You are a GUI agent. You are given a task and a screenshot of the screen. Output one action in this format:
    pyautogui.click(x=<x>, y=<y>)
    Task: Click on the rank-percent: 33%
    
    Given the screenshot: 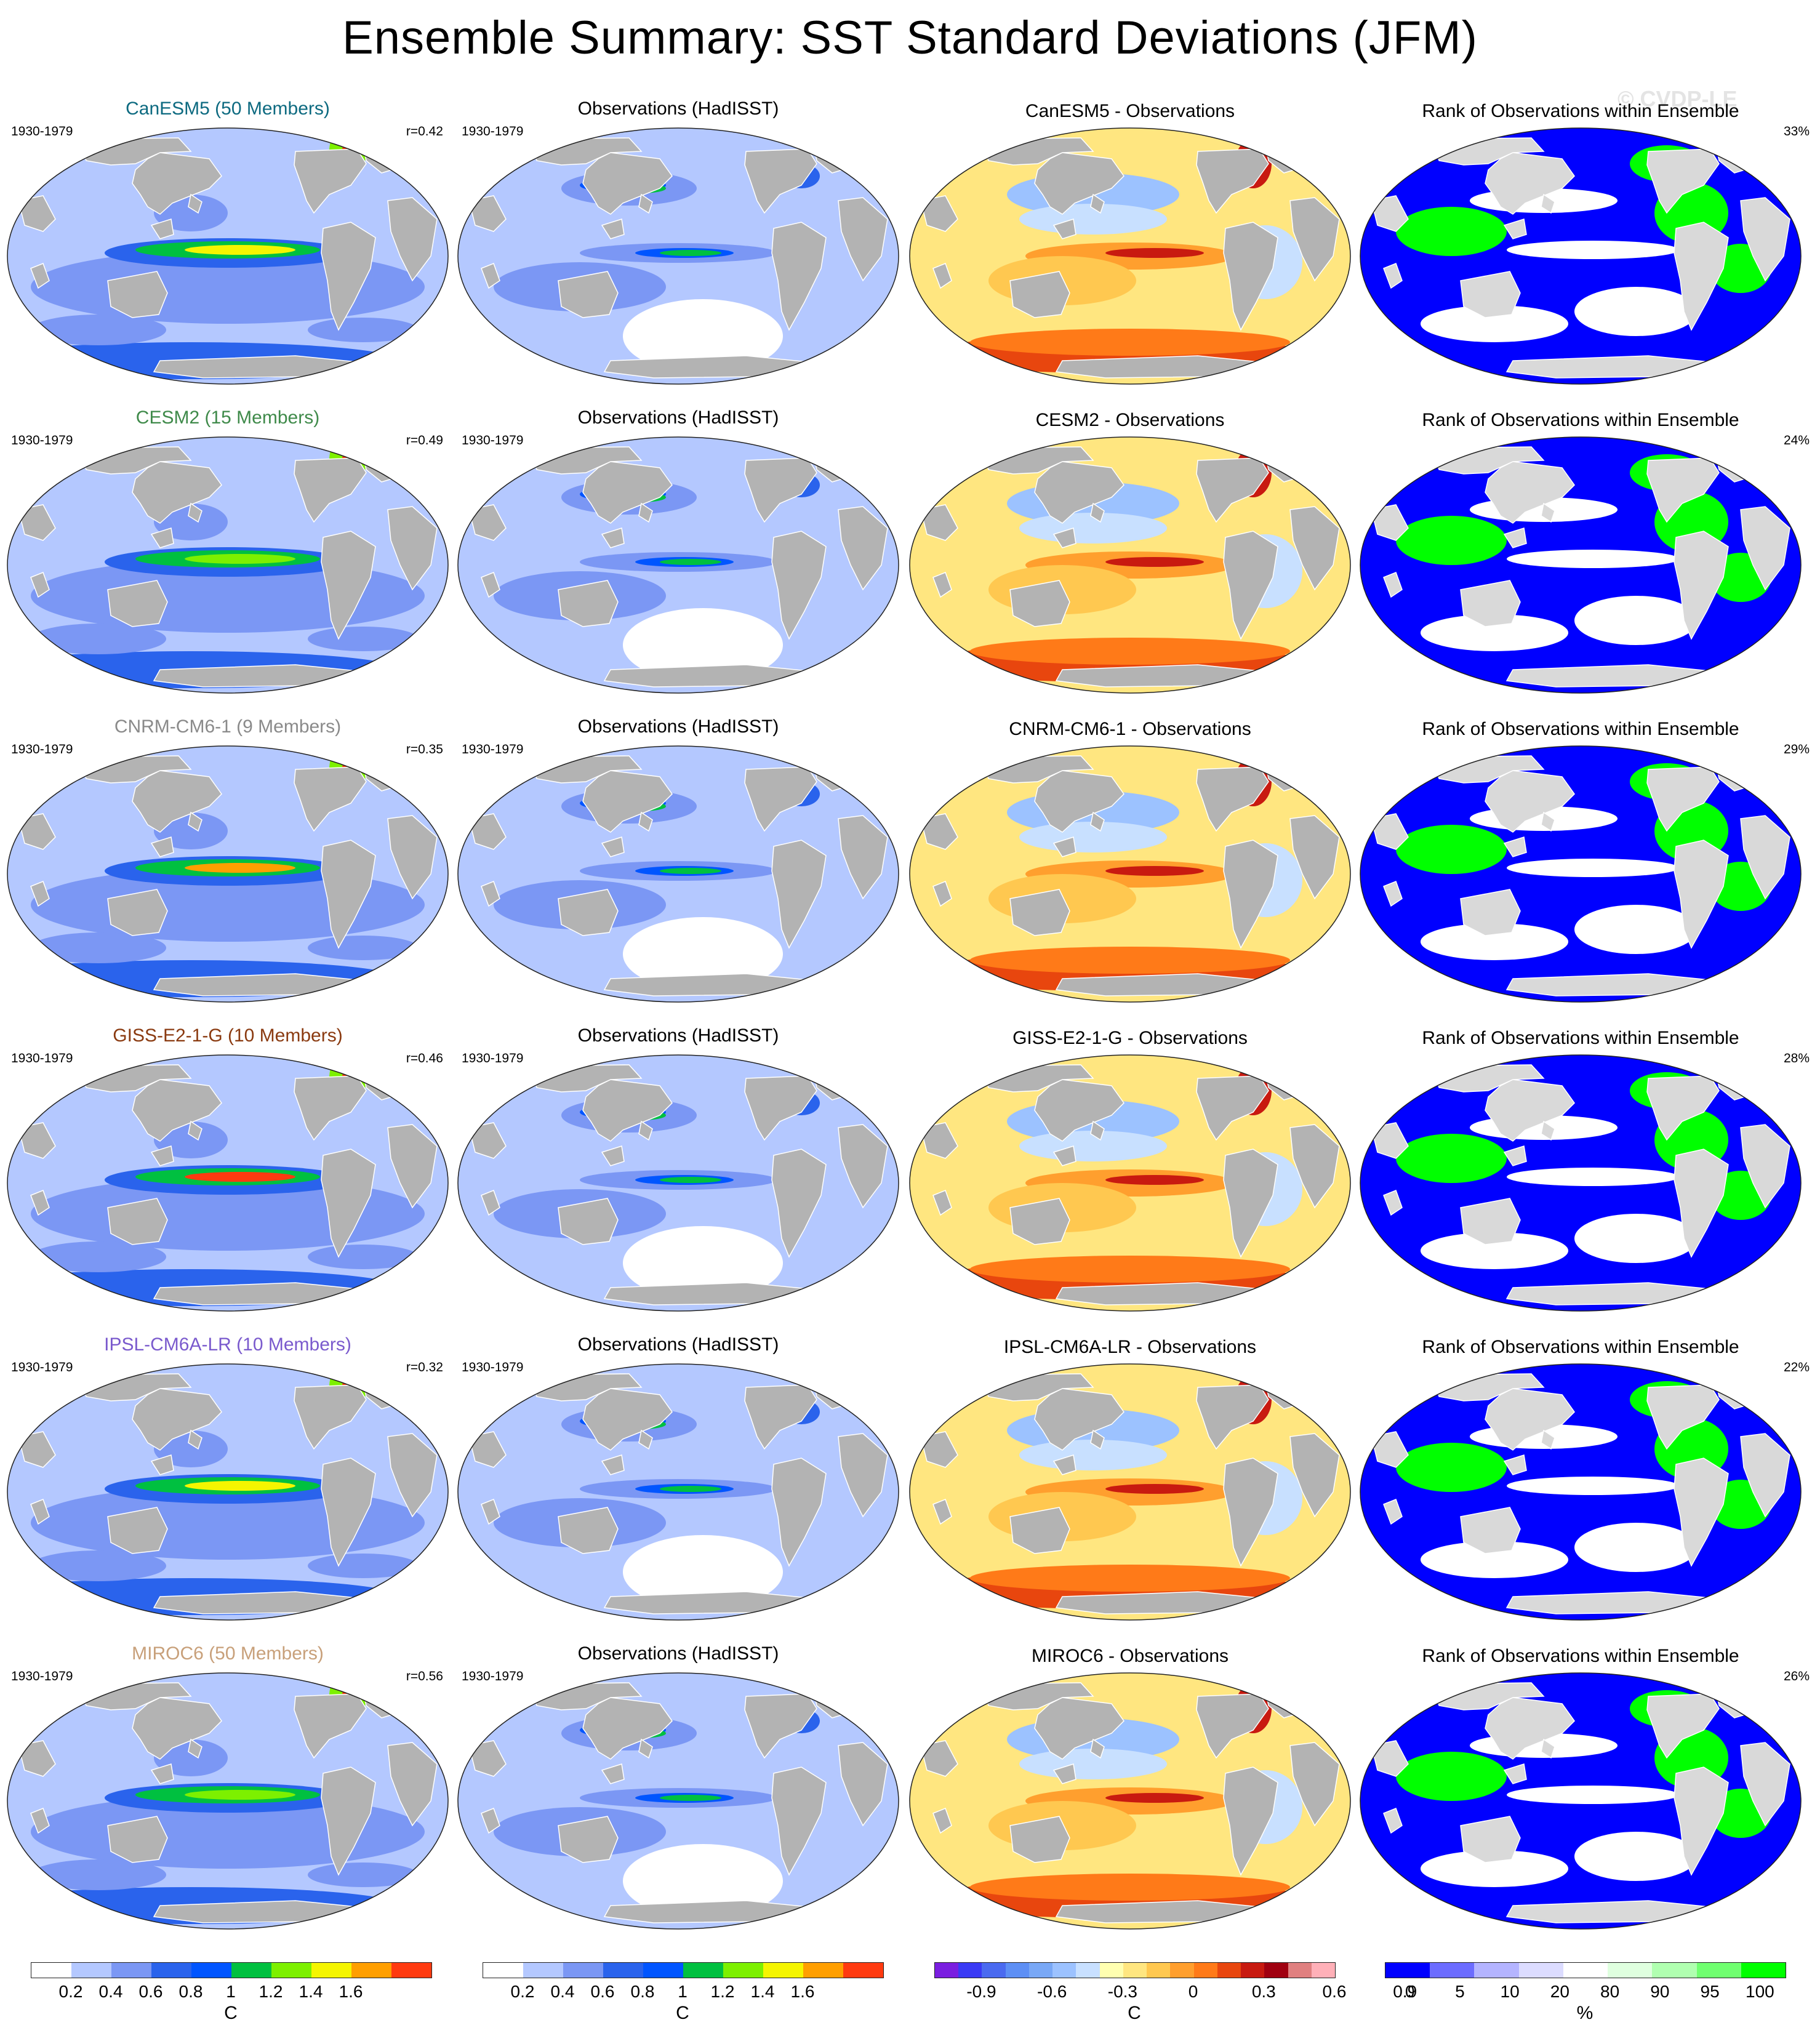 What is the action you would take?
    pyautogui.click(x=1797, y=131)
    